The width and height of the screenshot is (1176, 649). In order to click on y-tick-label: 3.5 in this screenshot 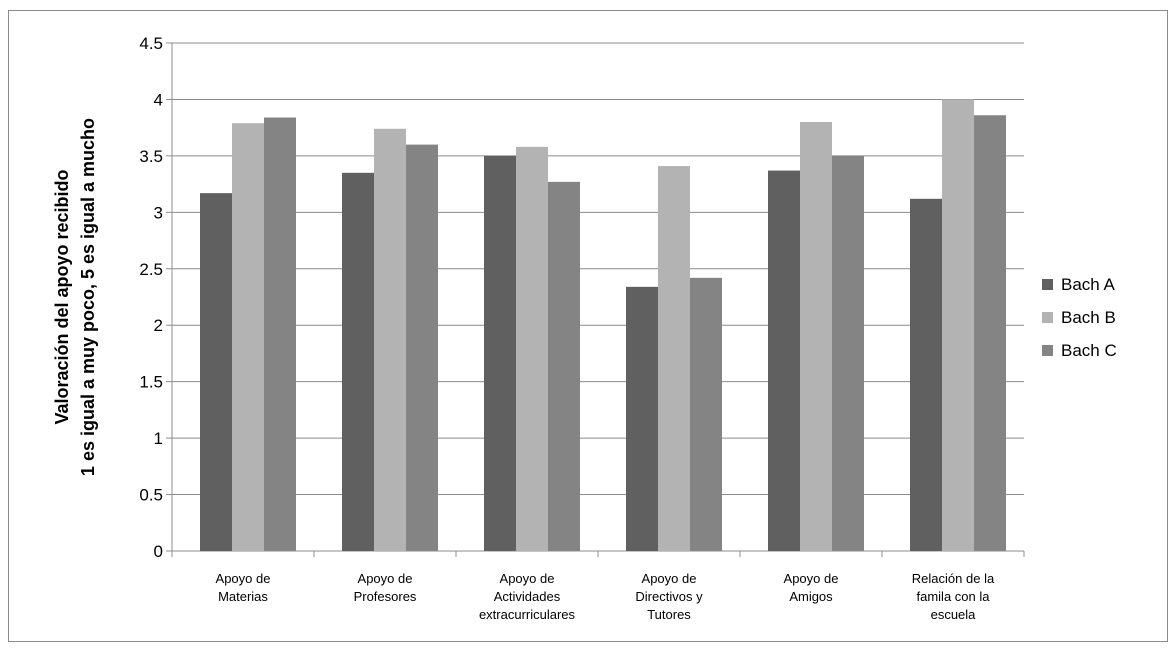, I will do `click(151, 156)`.